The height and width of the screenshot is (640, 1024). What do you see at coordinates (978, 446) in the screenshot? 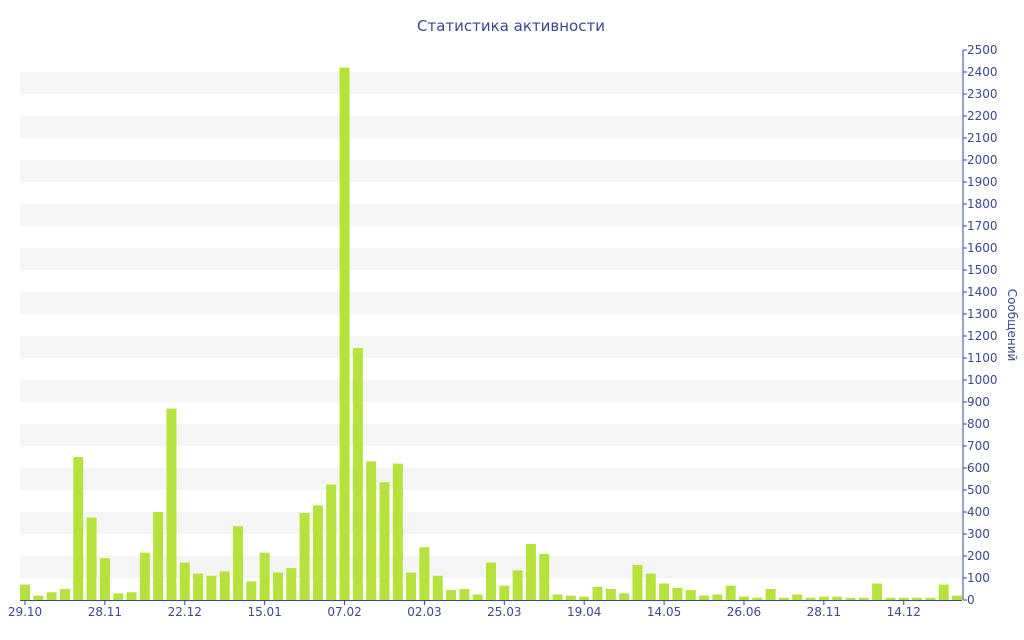
I see `y-tick-label: 700` at bounding box center [978, 446].